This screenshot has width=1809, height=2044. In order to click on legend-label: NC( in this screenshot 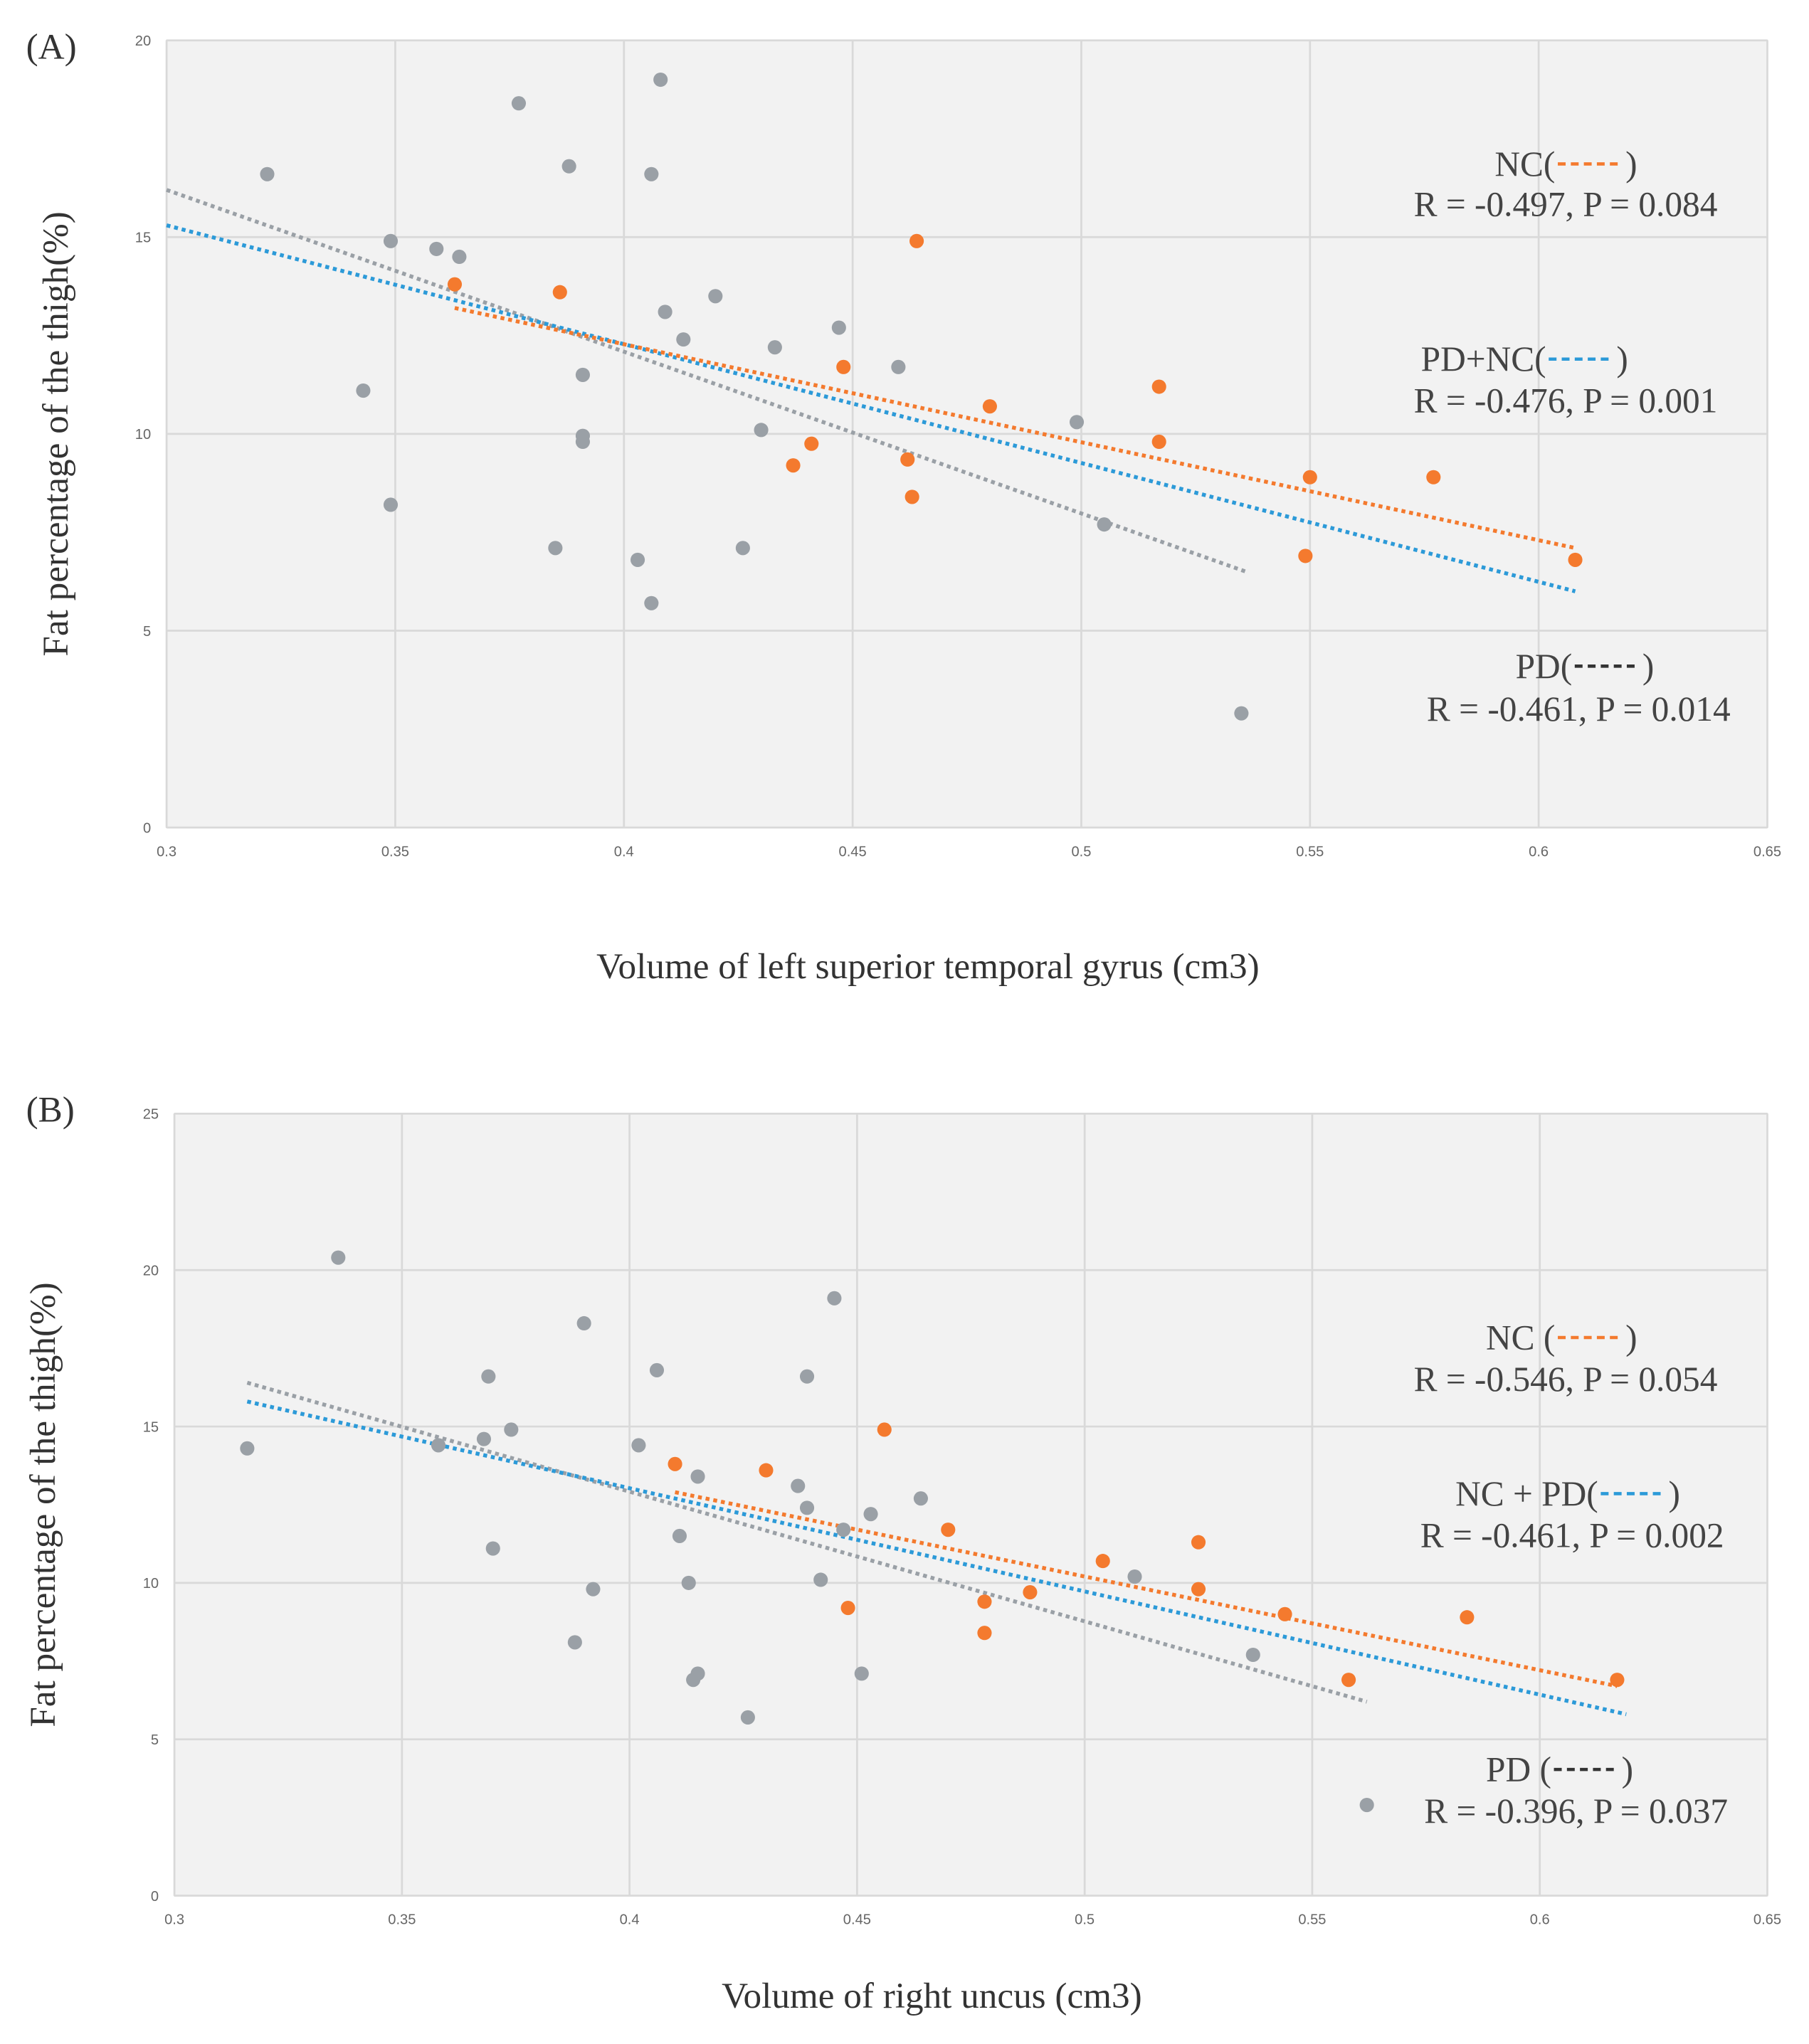, I will do `click(1525, 164)`.